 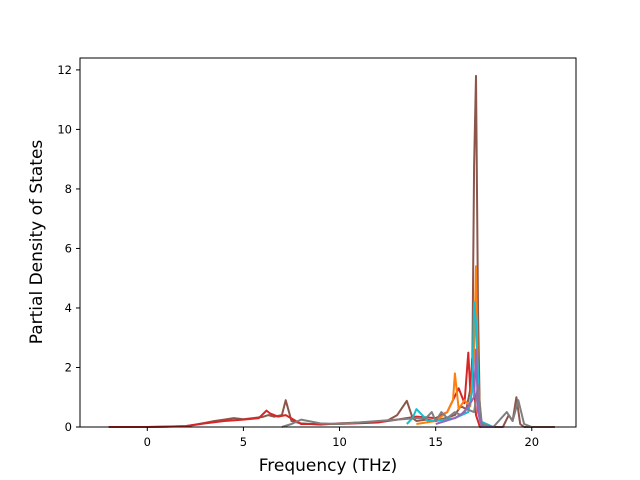 What do you see at coordinates (243, 442) in the screenshot?
I see `x-tick-label: 5` at bounding box center [243, 442].